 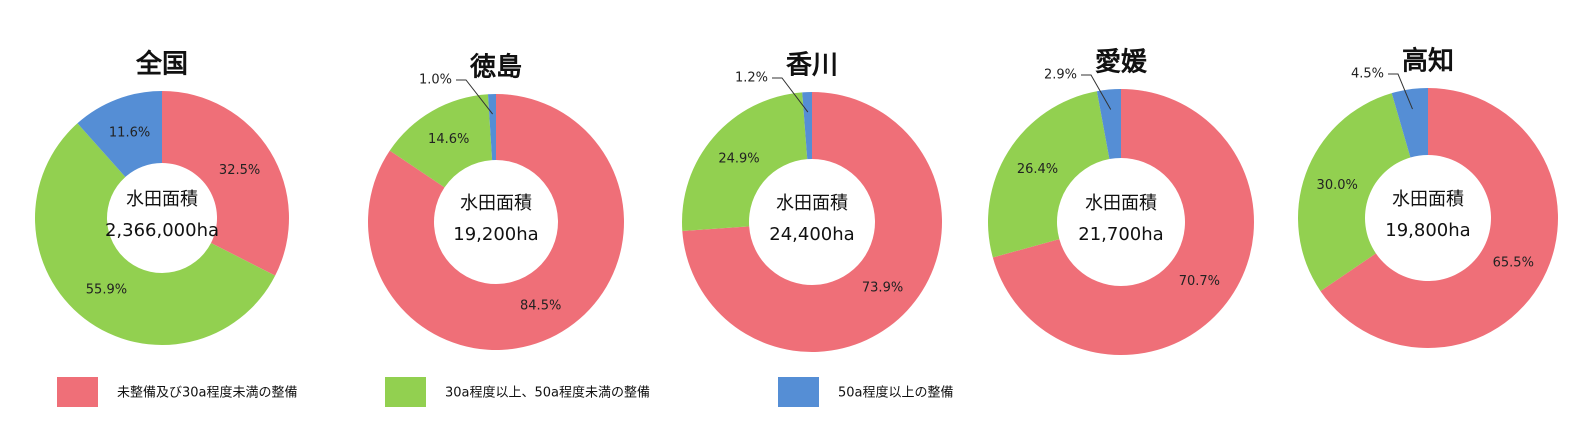 What do you see at coordinates (435, 80) in the screenshot?
I see `value-label: 1.0%` at bounding box center [435, 80].